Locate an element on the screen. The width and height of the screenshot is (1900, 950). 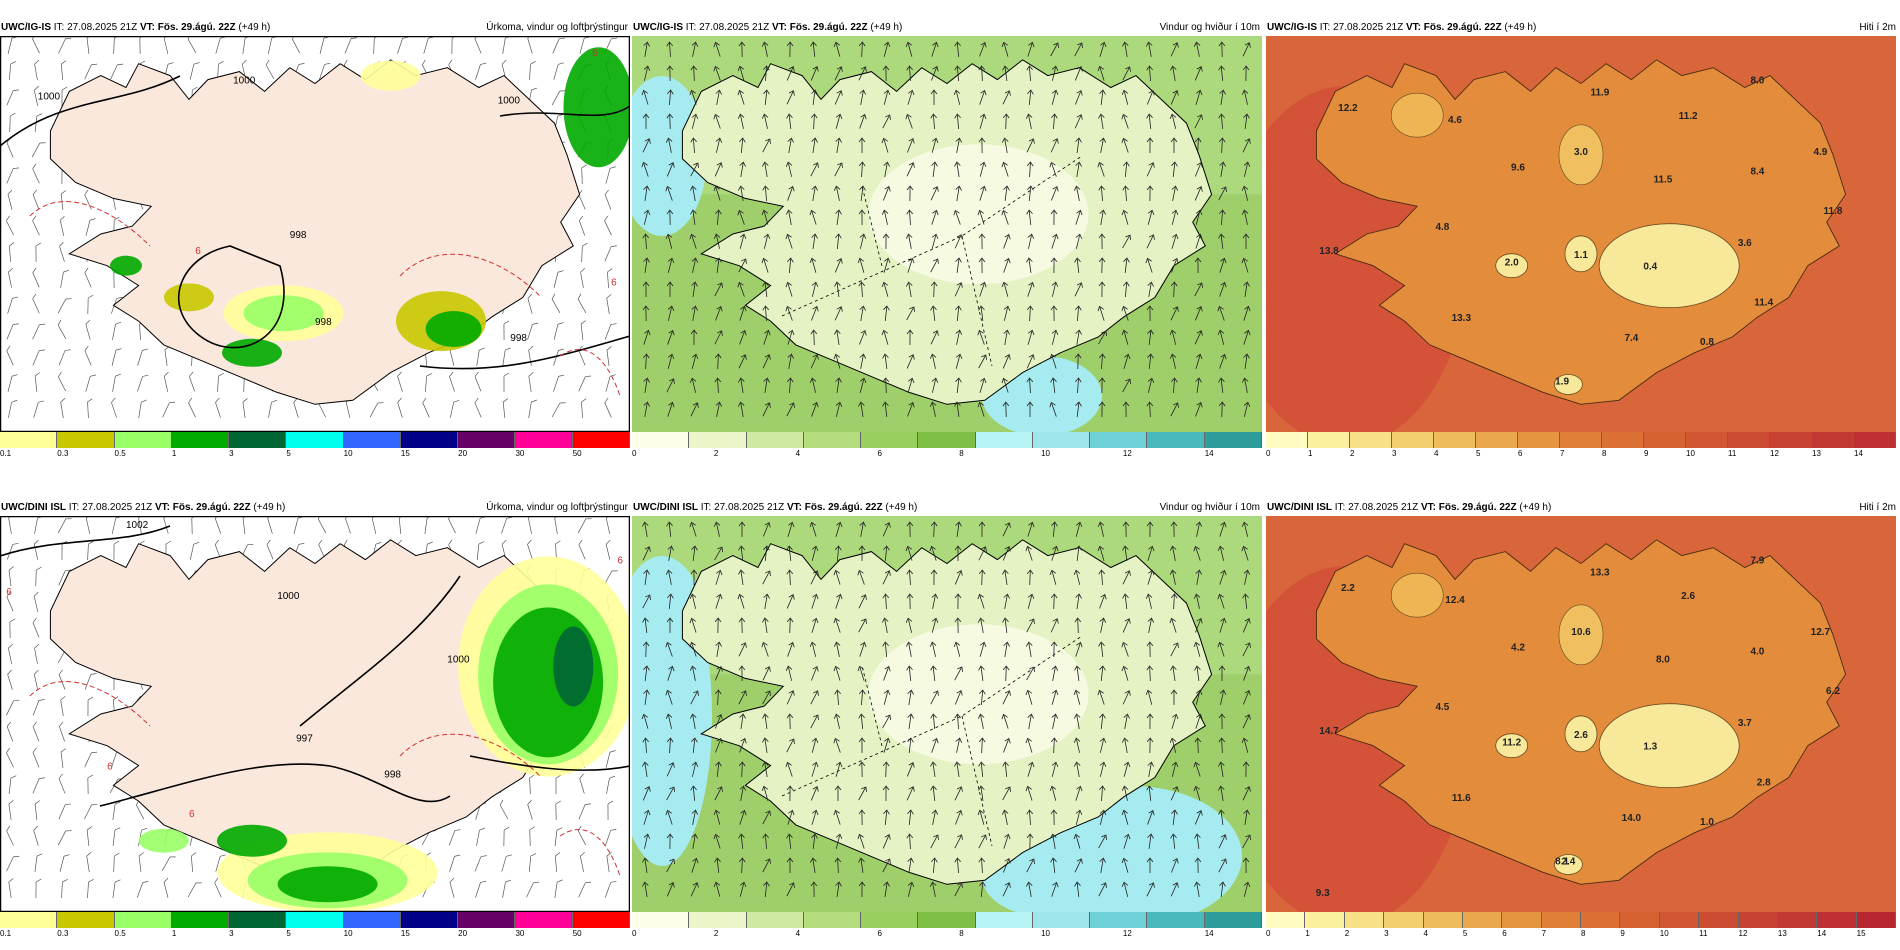
it-label: IT: is located at coordinates (1325, 27).